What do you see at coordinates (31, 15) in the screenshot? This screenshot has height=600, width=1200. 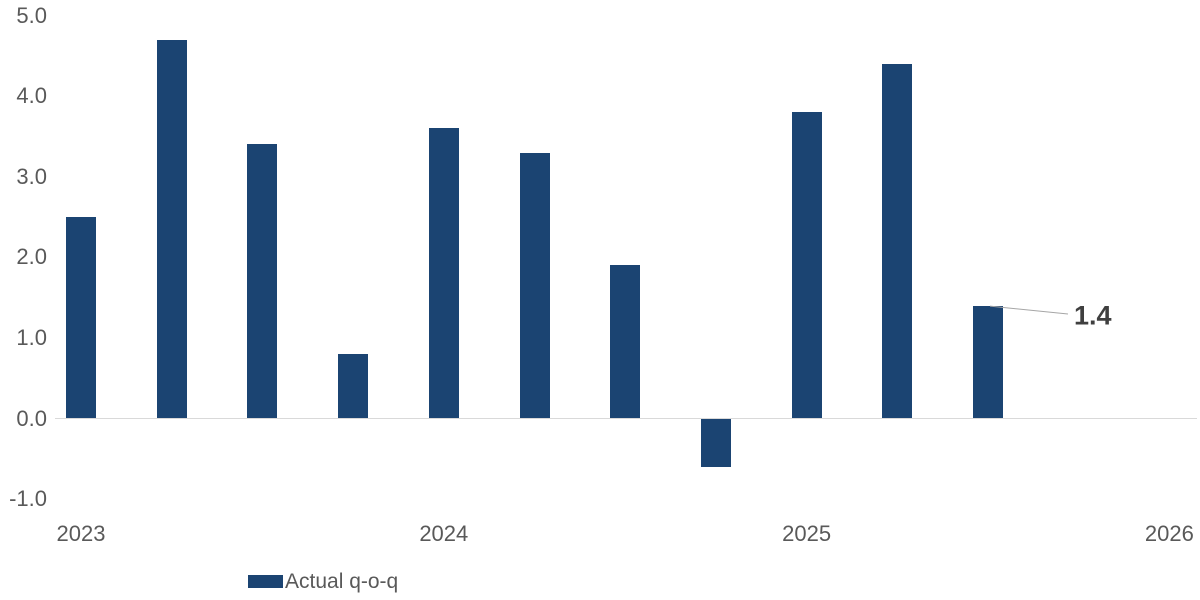 I see `y-tick-label: 5.0` at bounding box center [31, 15].